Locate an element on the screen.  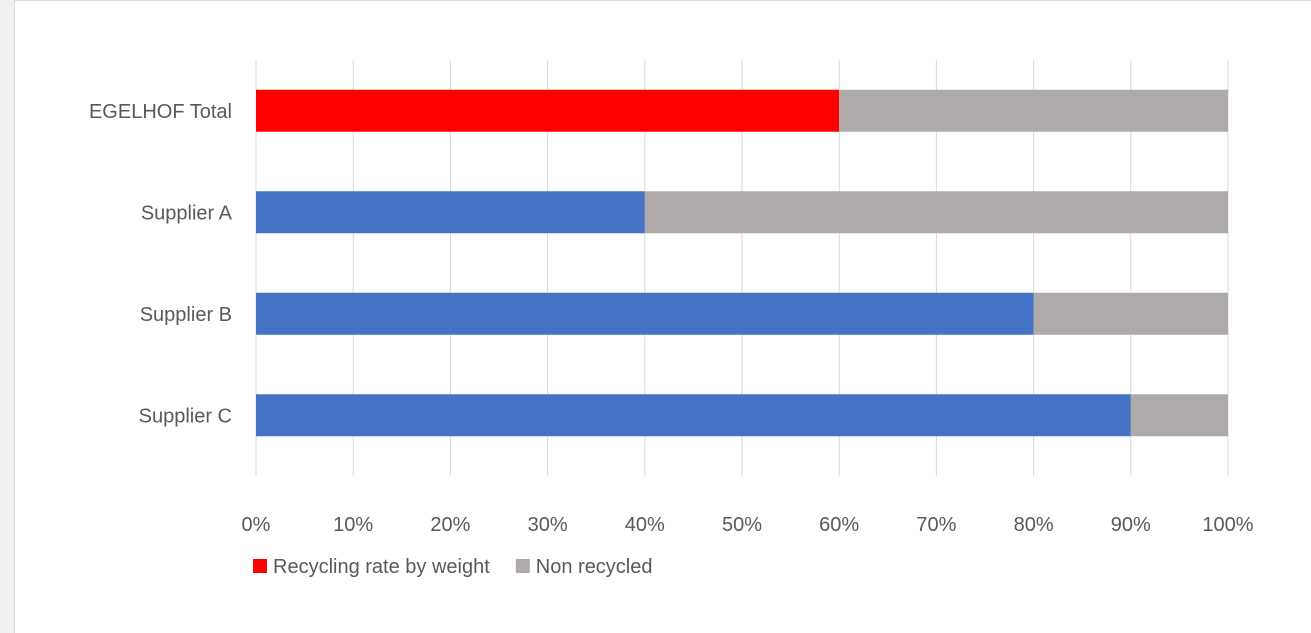
x-tick-label: 60% is located at coordinates (839, 525).